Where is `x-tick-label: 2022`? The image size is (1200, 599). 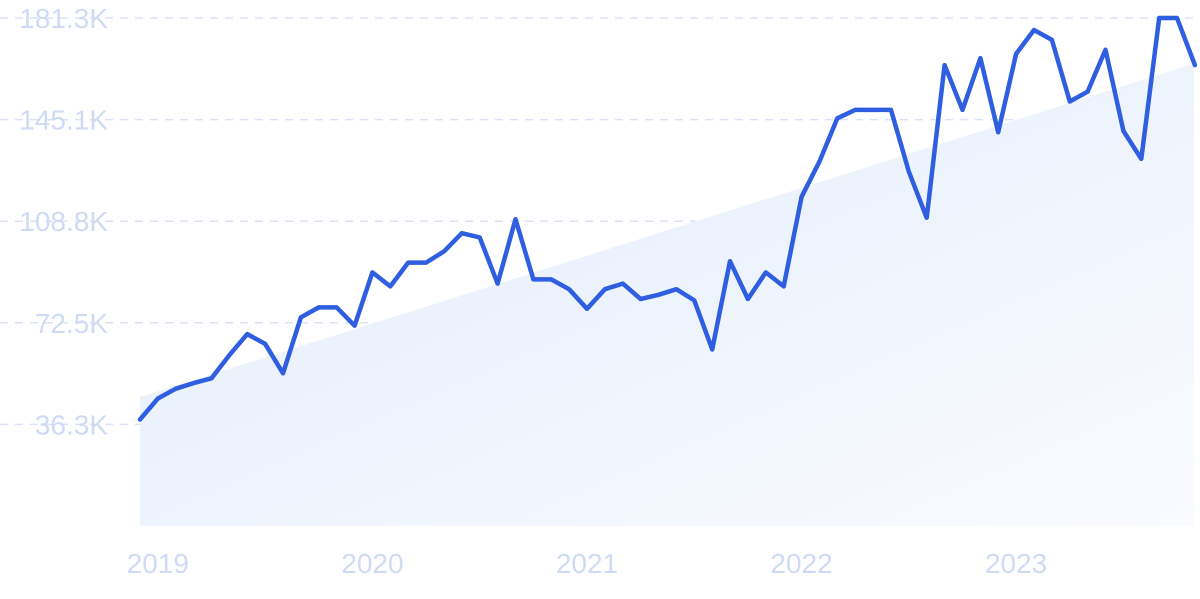
x-tick-label: 2022 is located at coordinates (801, 563).